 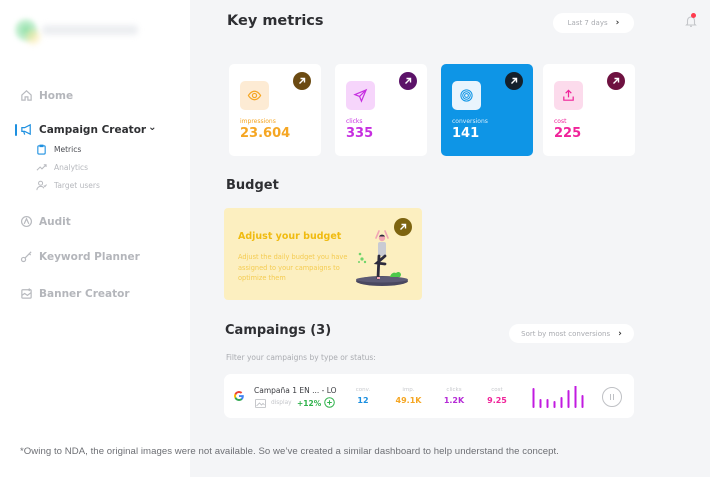 I want to click on users-icon, so click(x=41, y=185).